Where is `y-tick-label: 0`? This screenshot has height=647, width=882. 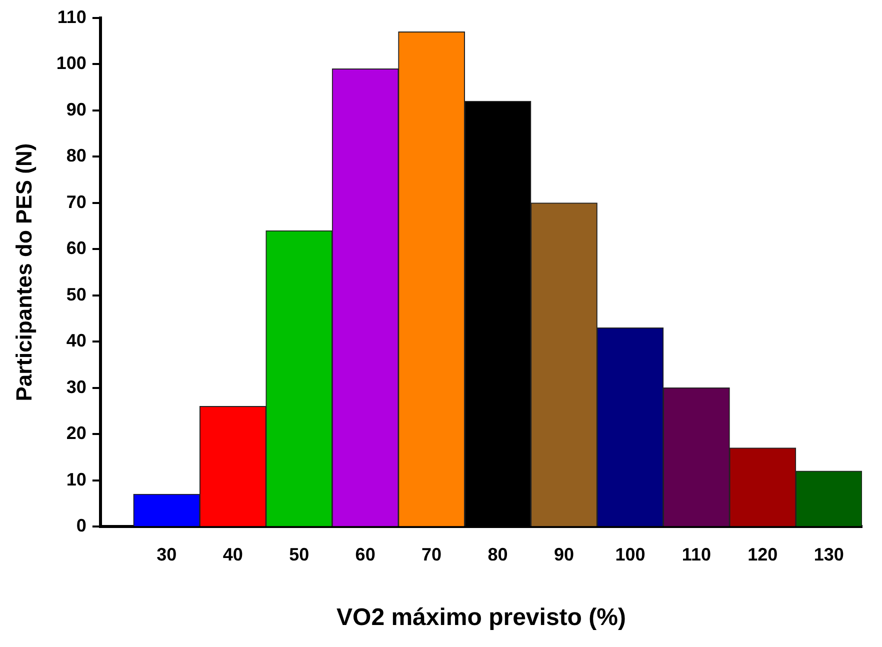 y-tick-label: 0 is located at coordinates (81, 526).